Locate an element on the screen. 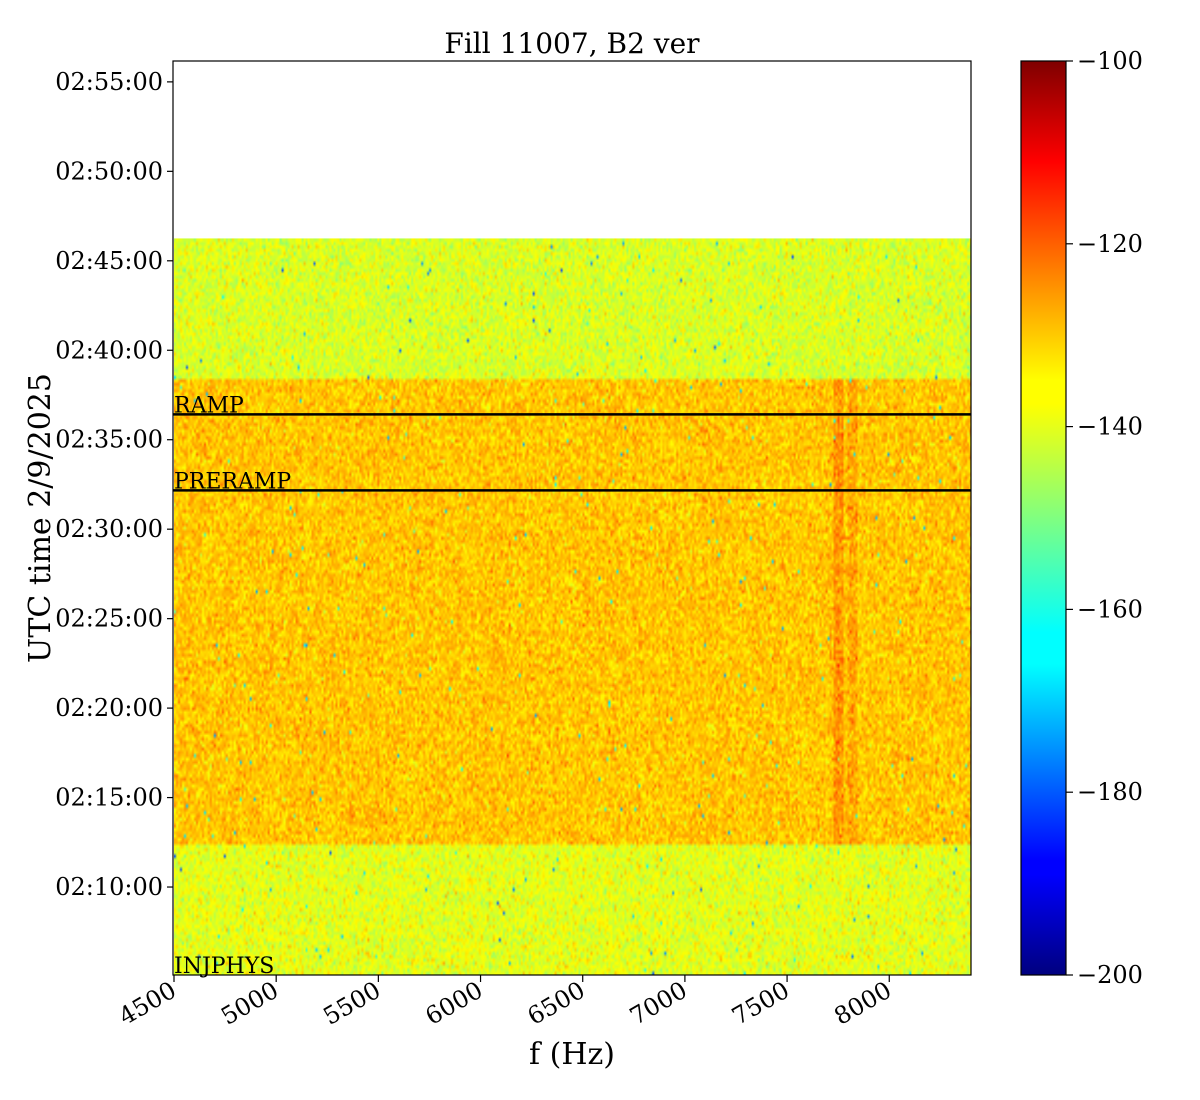  y-tick-label: 02:50:00 is located at coordinates (109, 171).